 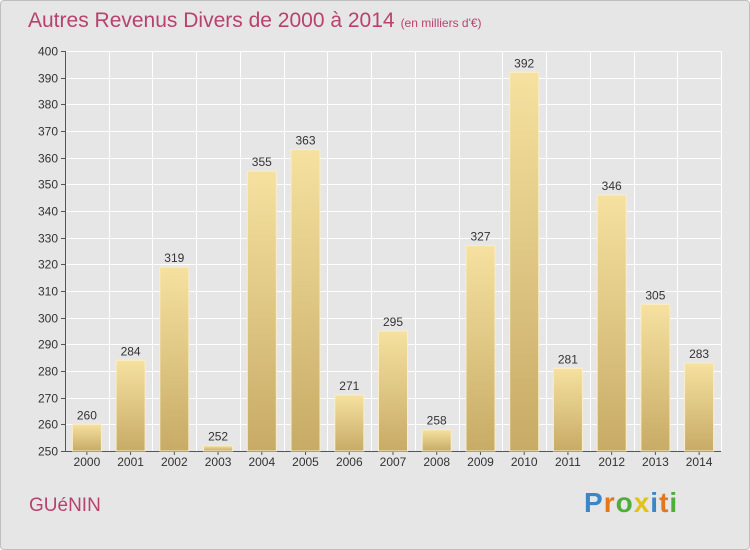 I want to click on x-tick-label: 2006, so click(x=349, y=462).